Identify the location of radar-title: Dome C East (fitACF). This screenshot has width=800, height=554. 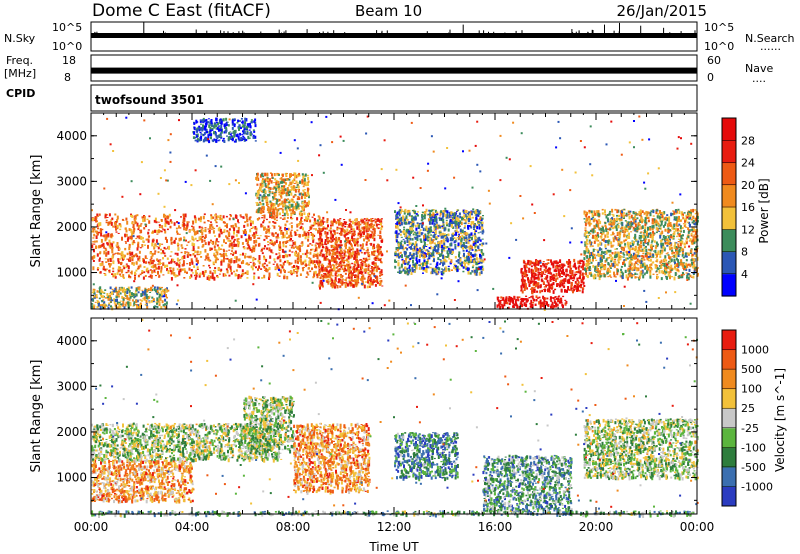
(181, 11).